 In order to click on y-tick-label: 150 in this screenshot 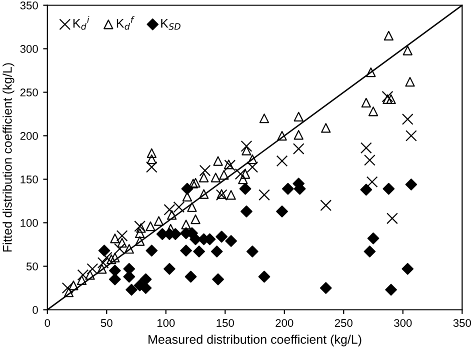, I will do `click(29, 180)`.